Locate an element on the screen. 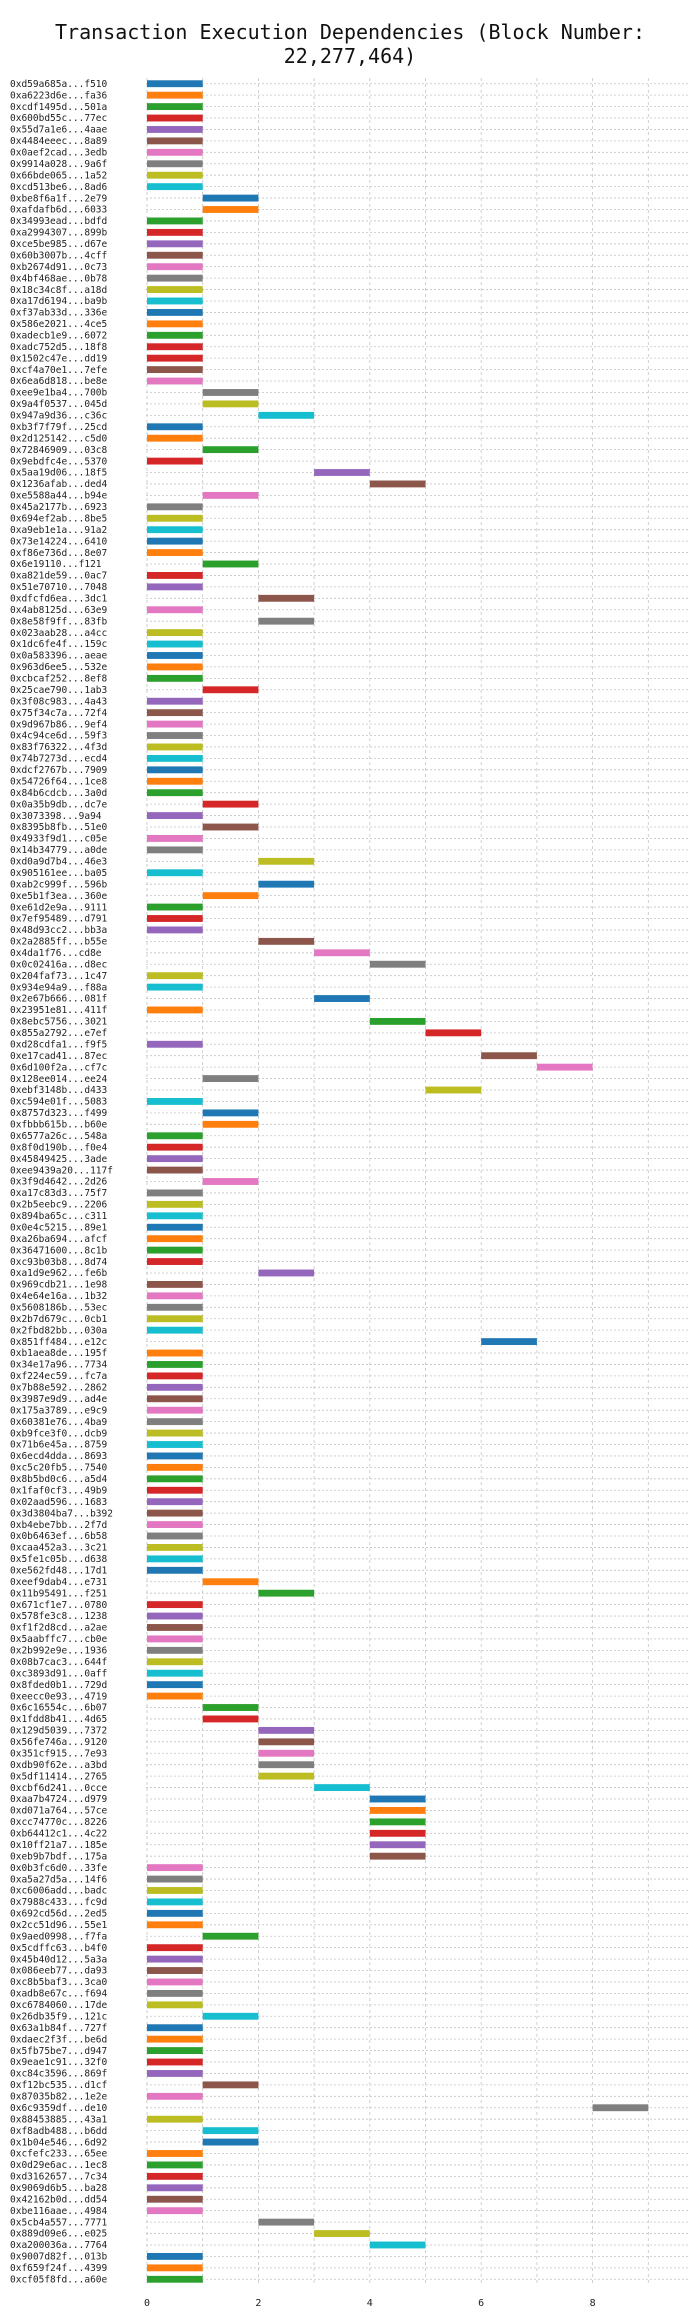  row-label: 0xe562fd48...17d1 is located at coordinates (59, 1571).